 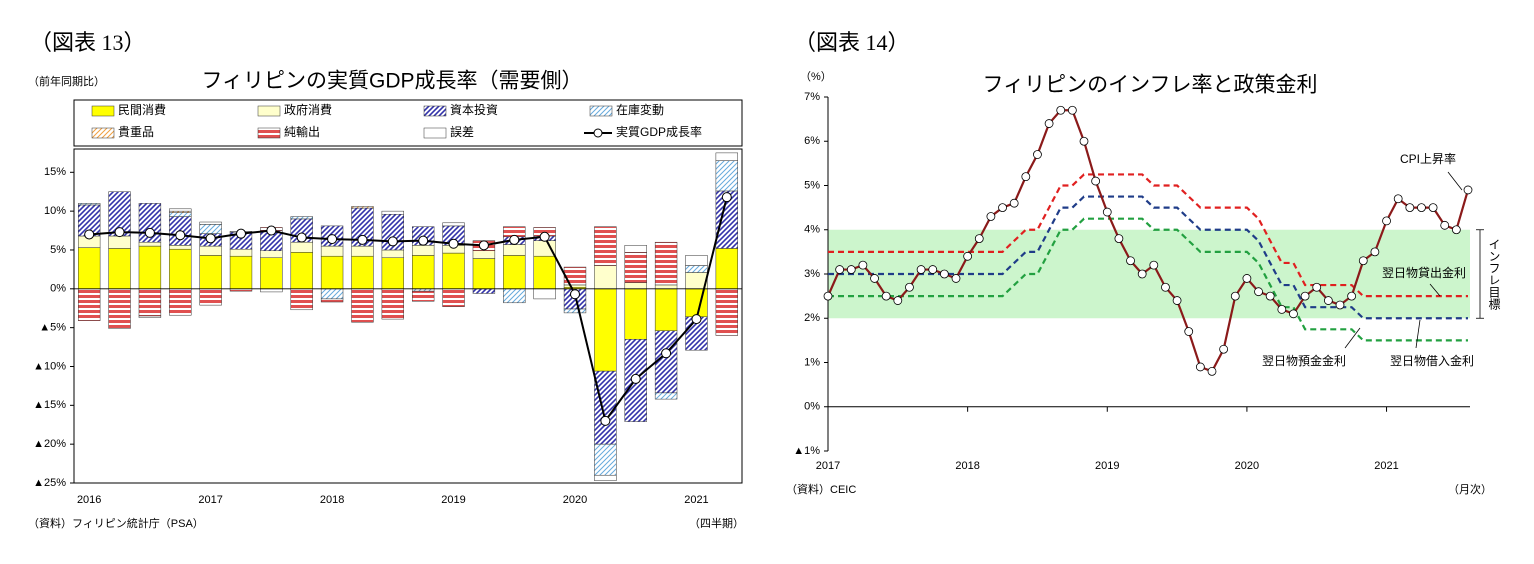 What do you see at coordinates (308, 109) in the screenshot?
I see `legend-label: 政府消費` at bounding box center [308, 109].